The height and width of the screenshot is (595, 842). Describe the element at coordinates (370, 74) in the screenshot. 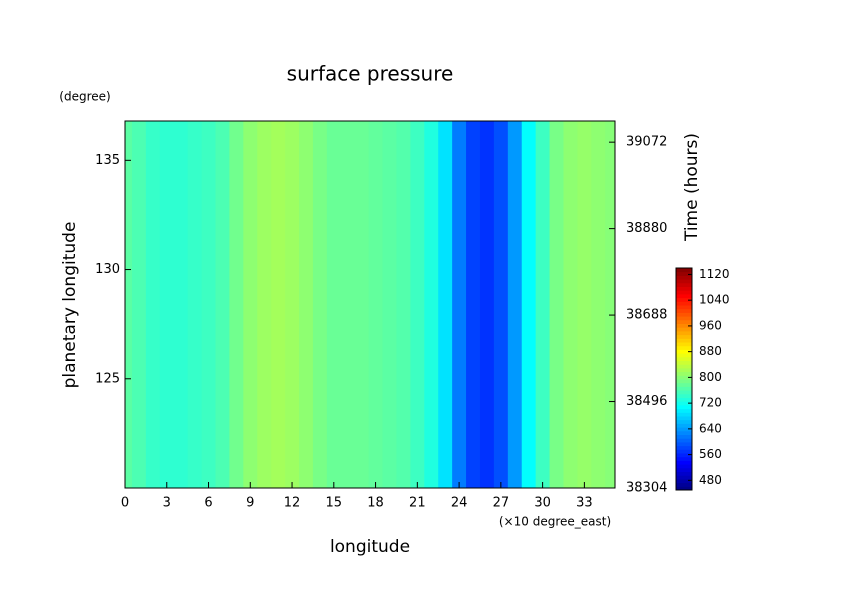

I see `chart-title: surface pressure` at that location.